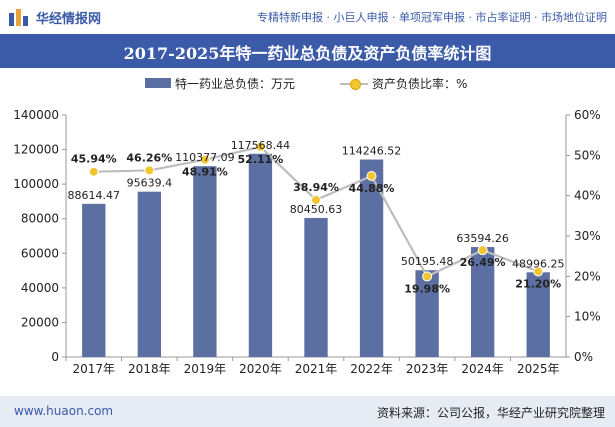 This screenshot has height=427, width=615. Describe the element at coordinates (18, 17) in the screenshot. I see `huajing-logo-icon` at that location.